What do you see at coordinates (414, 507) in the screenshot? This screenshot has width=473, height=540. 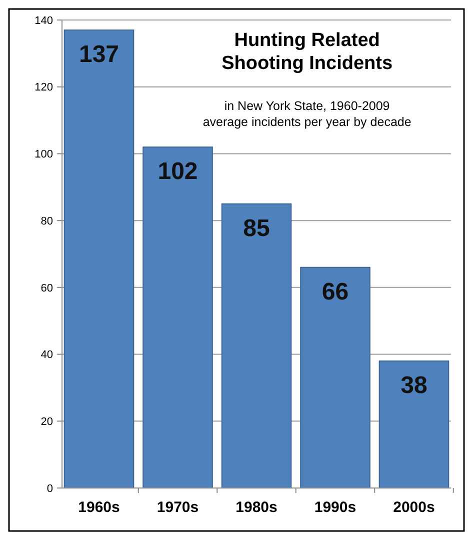 I see `x-tick-label: 2000s` at bounding box center [414, 507].